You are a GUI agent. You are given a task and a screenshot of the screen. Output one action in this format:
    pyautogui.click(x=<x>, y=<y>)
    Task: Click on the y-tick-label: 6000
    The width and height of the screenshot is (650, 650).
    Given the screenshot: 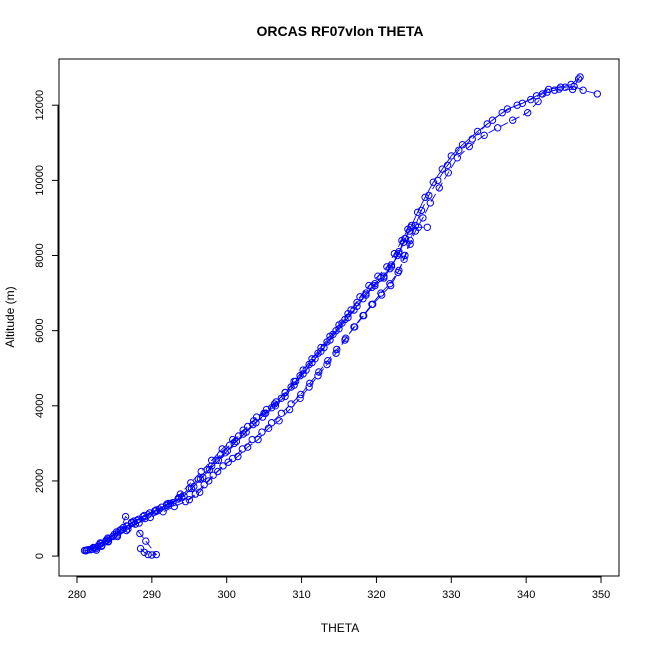 What is the action you would take?
    pyautogui.click(x=40, y=330)
    